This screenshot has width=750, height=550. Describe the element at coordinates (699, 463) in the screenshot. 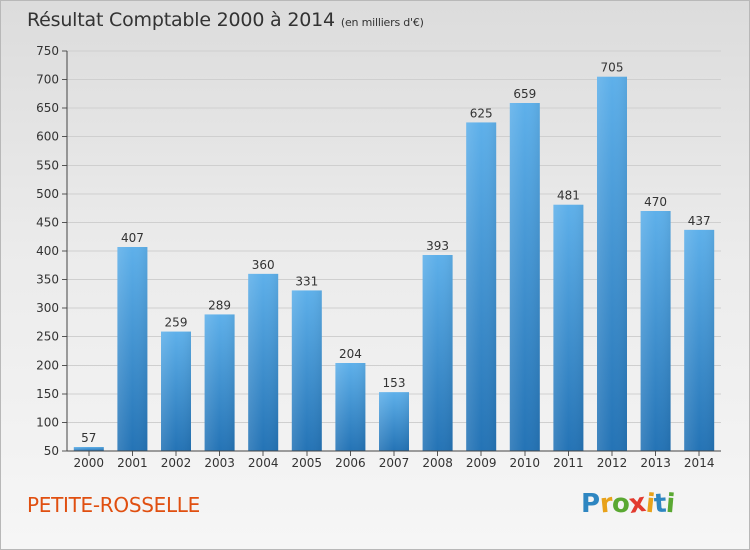

I see `x-tick-label: 2014` at that location.